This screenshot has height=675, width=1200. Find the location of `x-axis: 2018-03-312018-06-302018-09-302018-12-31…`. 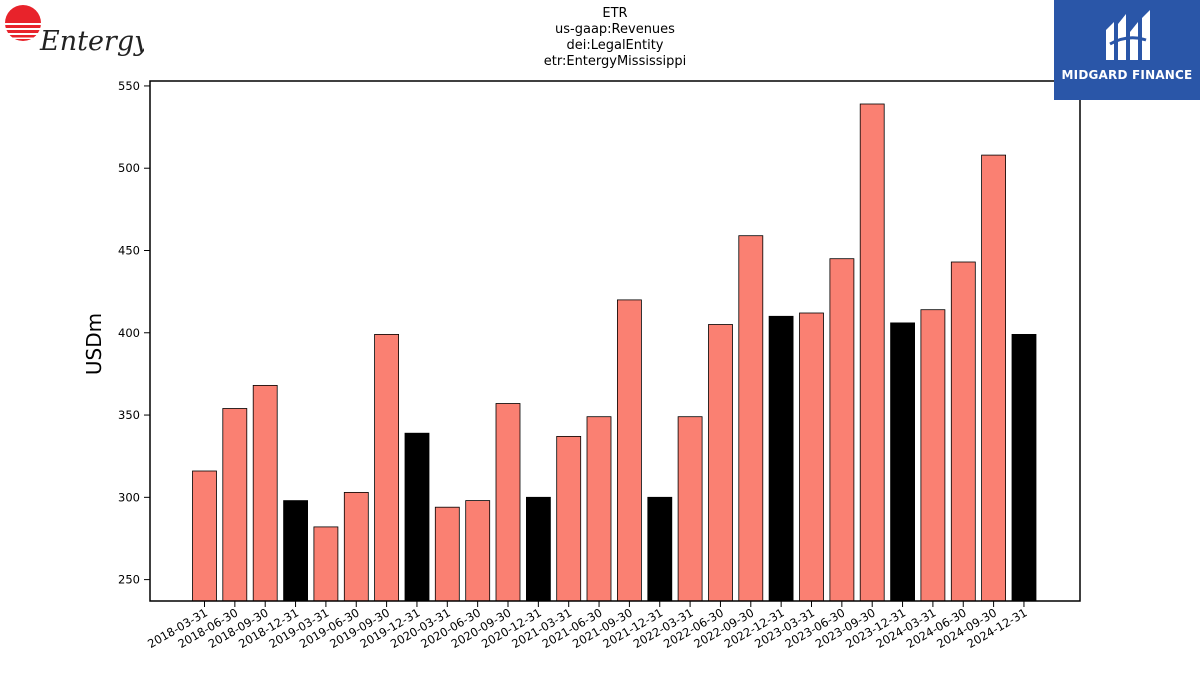

x-axis: 2018-03-312018-06-302018-09-302018-12-31… is located at coordinates (587, 626).